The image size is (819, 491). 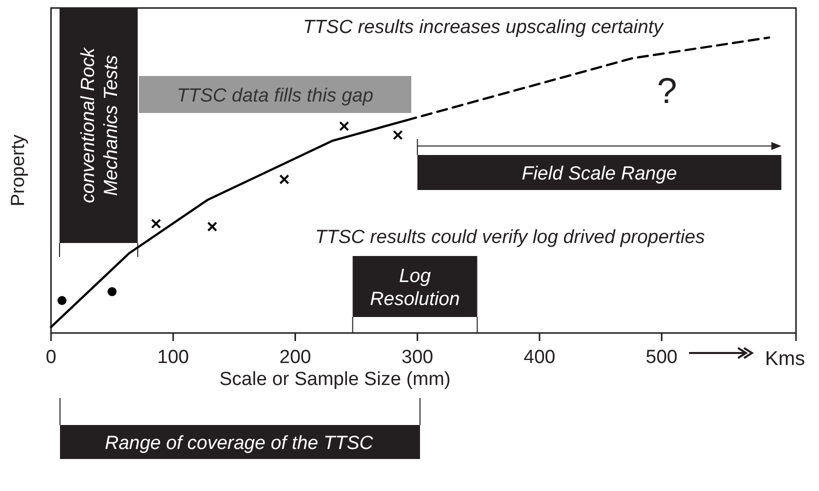 What do you see at coordinates (483, 27) in the screenshot?
I see `annotation: TTSC results increases upscaling certainty` at bounding box center [483, 27].